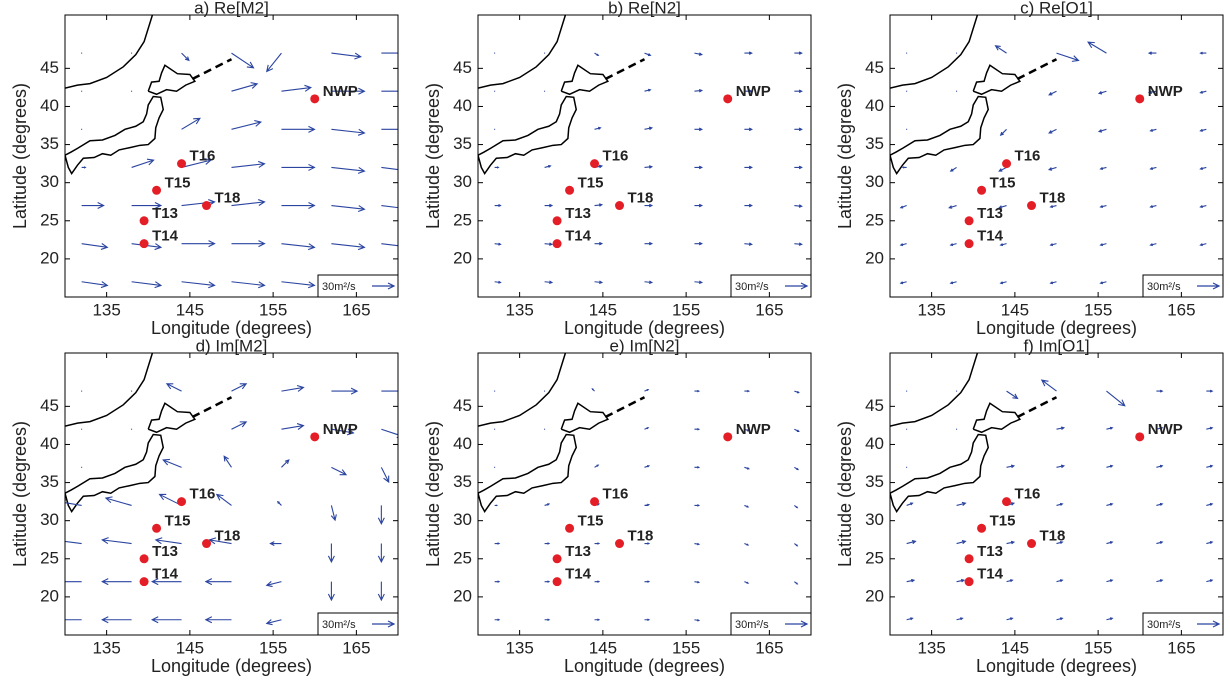  Describe the element at coordinates (232, 345) in the screenshot. I see `panel-title: d) Im[M2]` at that location.